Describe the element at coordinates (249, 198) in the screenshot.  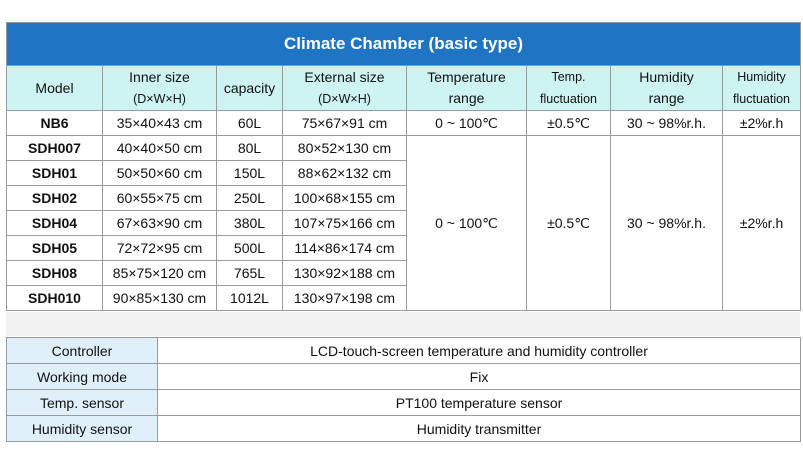
I see `capacity-cell: 250L` at that location.